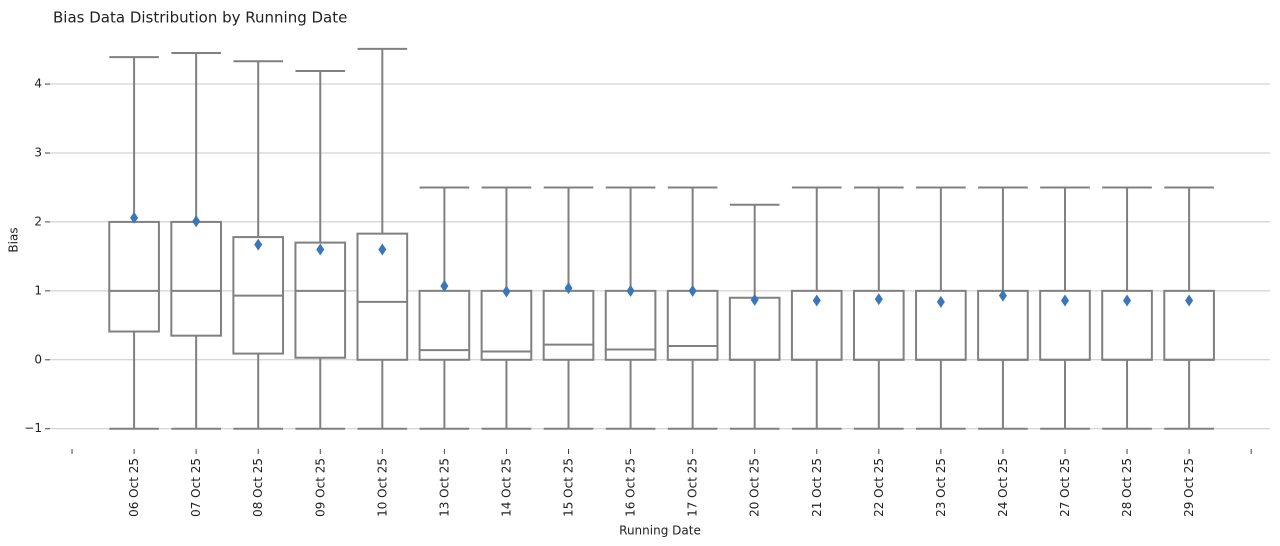 The width and height of the screenshot is (1280, 546). Describe the element at coordinates (134, 487) in the screenshot. I see `x-tick-label: 06 Oct 25` at that location.